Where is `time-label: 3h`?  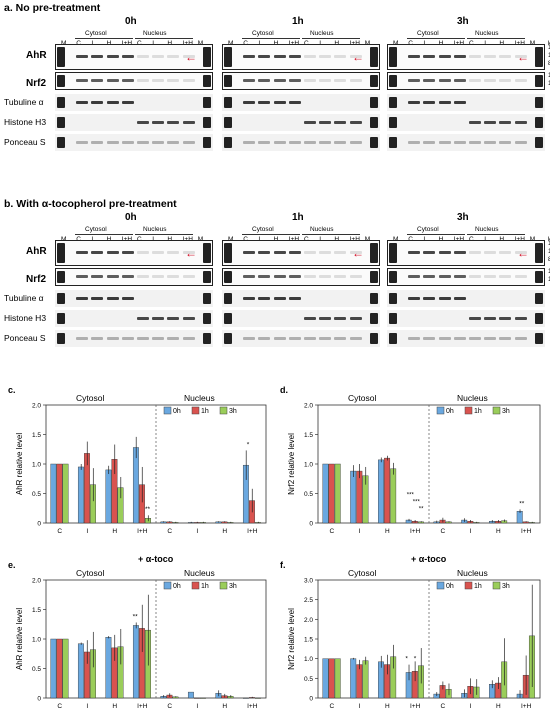 time-label: 3h is located at coordinates (463, 217).